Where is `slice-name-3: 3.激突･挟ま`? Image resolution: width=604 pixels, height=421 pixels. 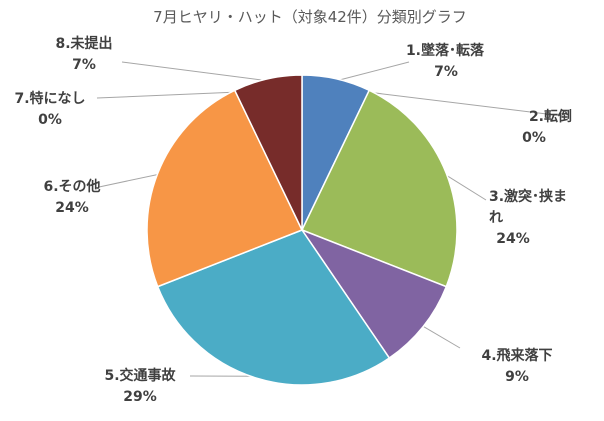
slice-name-3: 3.激突･挟ま is located at coordinates (528, 196).